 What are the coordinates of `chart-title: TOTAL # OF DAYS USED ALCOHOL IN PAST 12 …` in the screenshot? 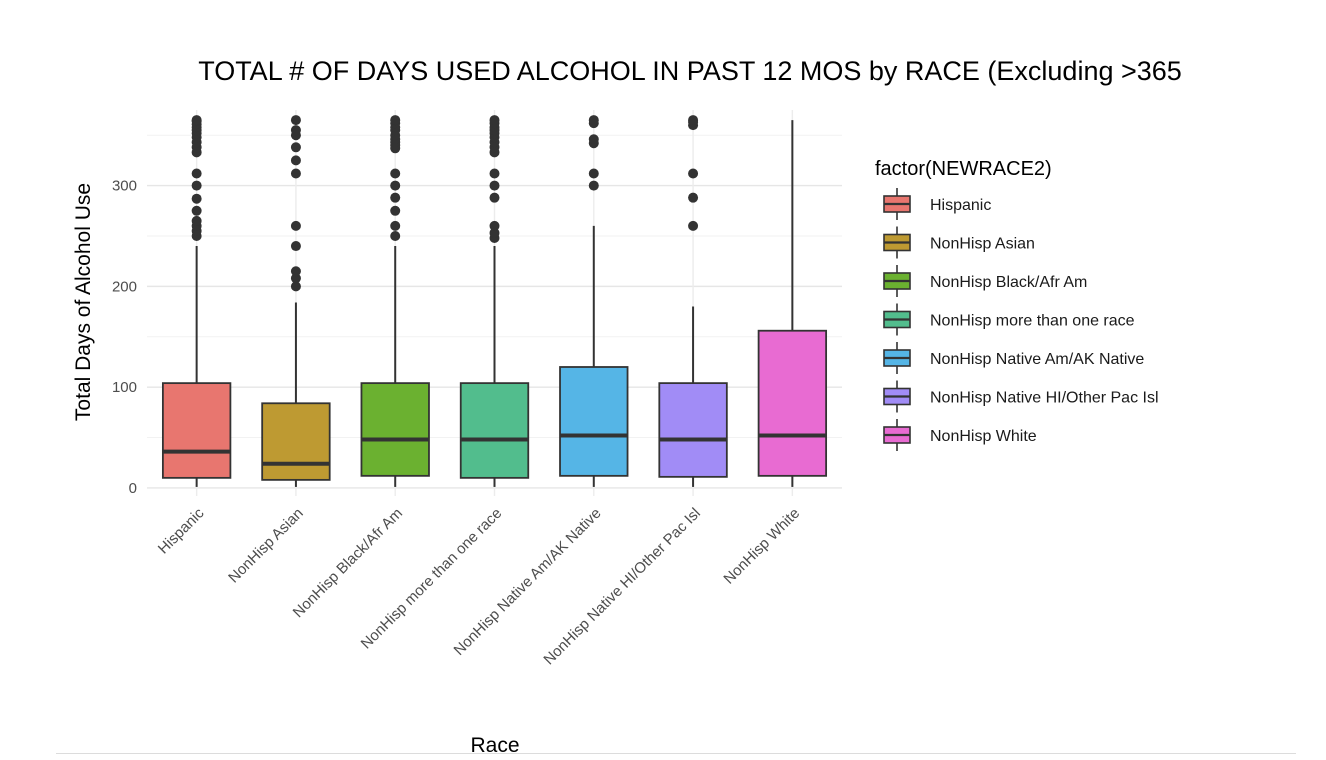 It's located at (690, 71).